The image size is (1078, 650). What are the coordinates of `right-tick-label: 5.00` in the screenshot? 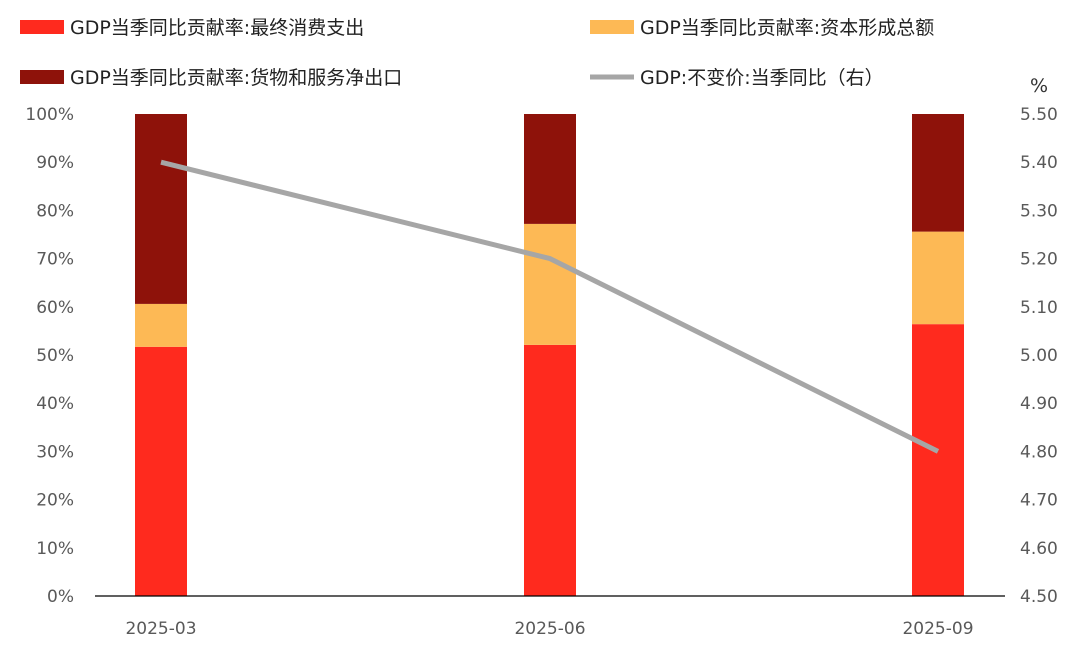 It's located at (1039, 356).